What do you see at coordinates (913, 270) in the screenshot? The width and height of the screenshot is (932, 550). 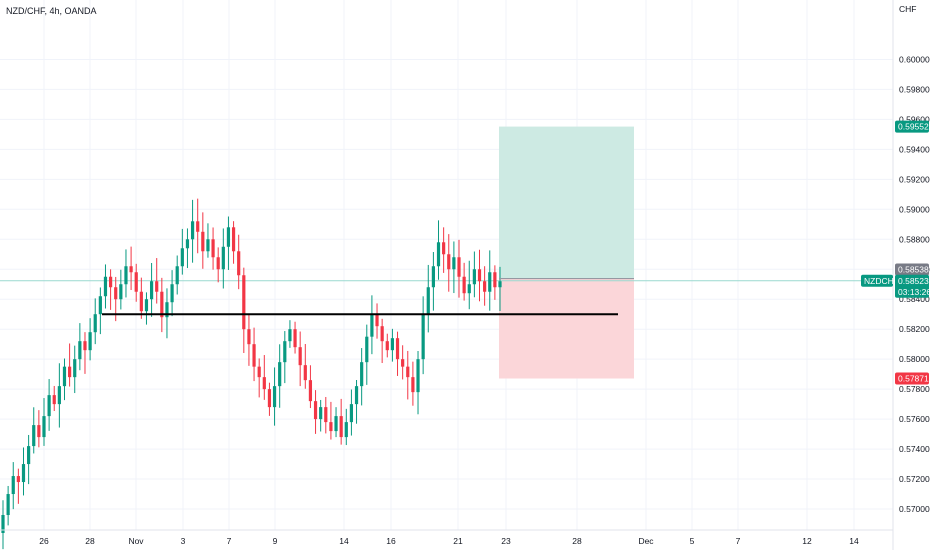 I see `entry-price-badge: 0.58538` at bounding box center [913, 270].